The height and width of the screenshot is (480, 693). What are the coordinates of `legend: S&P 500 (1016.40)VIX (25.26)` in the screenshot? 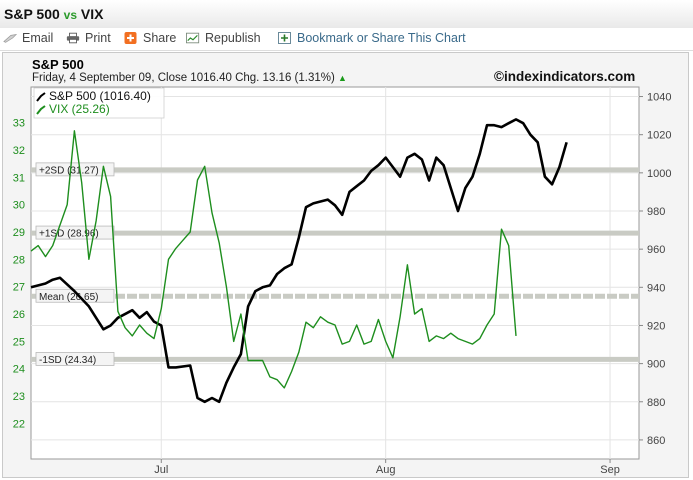 It's located at (99, 103).